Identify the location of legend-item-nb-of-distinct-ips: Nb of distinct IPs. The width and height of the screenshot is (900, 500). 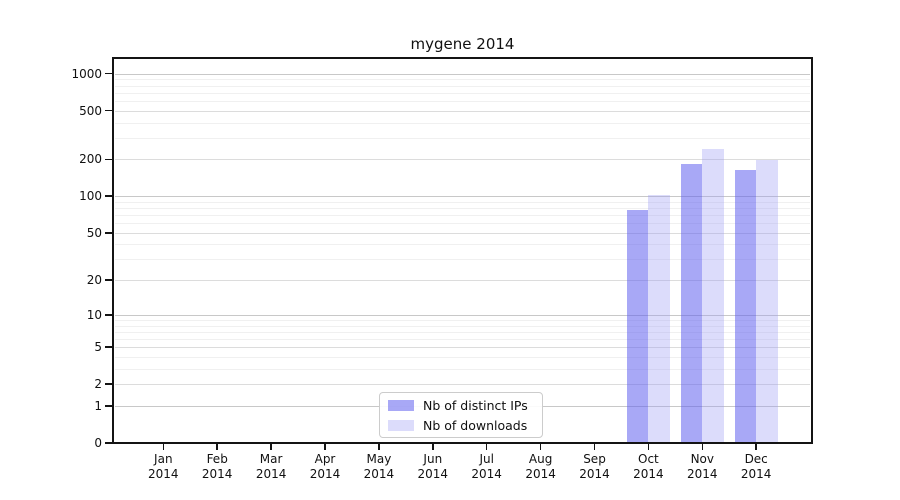
(461, 405).